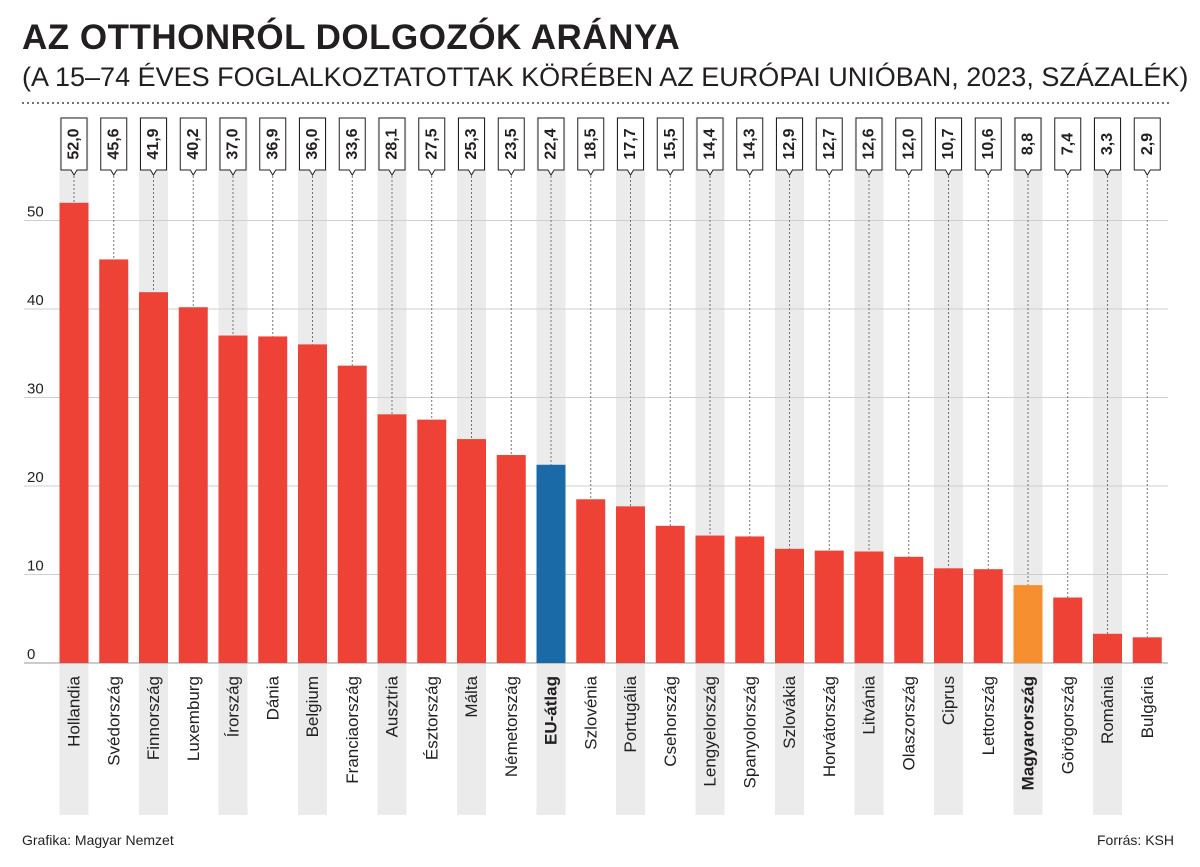 The image size is (1200, 867). I want to click on category-label: Finnország, so click(153, 718).